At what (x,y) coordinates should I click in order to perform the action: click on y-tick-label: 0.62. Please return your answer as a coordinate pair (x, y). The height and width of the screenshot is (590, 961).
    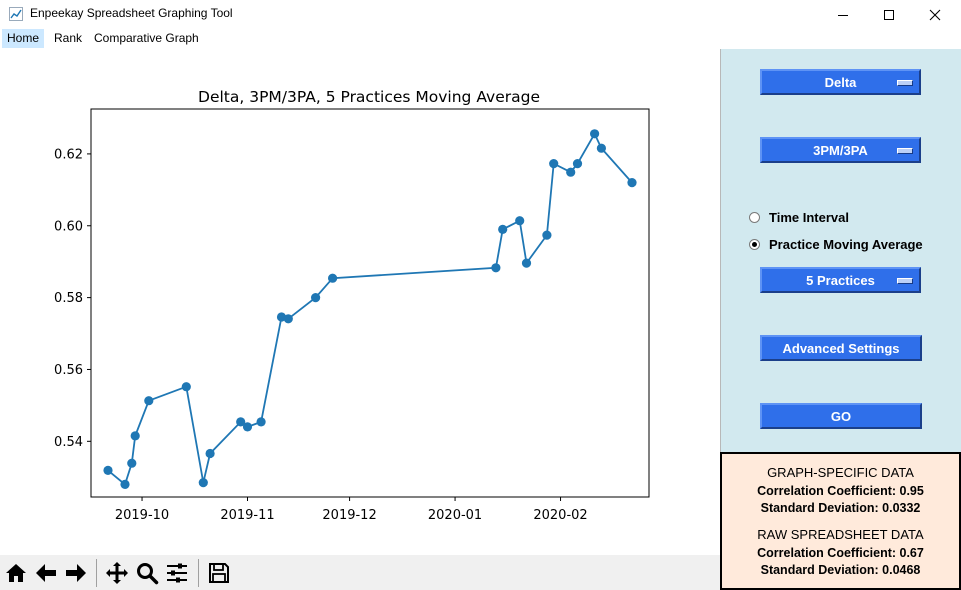
    Looking at the image, I should click on (68, 154).